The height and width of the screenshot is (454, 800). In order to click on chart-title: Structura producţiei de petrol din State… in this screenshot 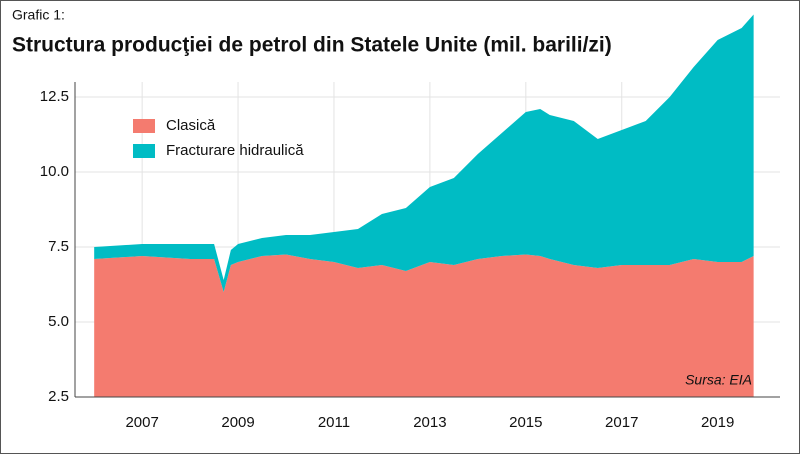, I will do `click(312, 45)`.